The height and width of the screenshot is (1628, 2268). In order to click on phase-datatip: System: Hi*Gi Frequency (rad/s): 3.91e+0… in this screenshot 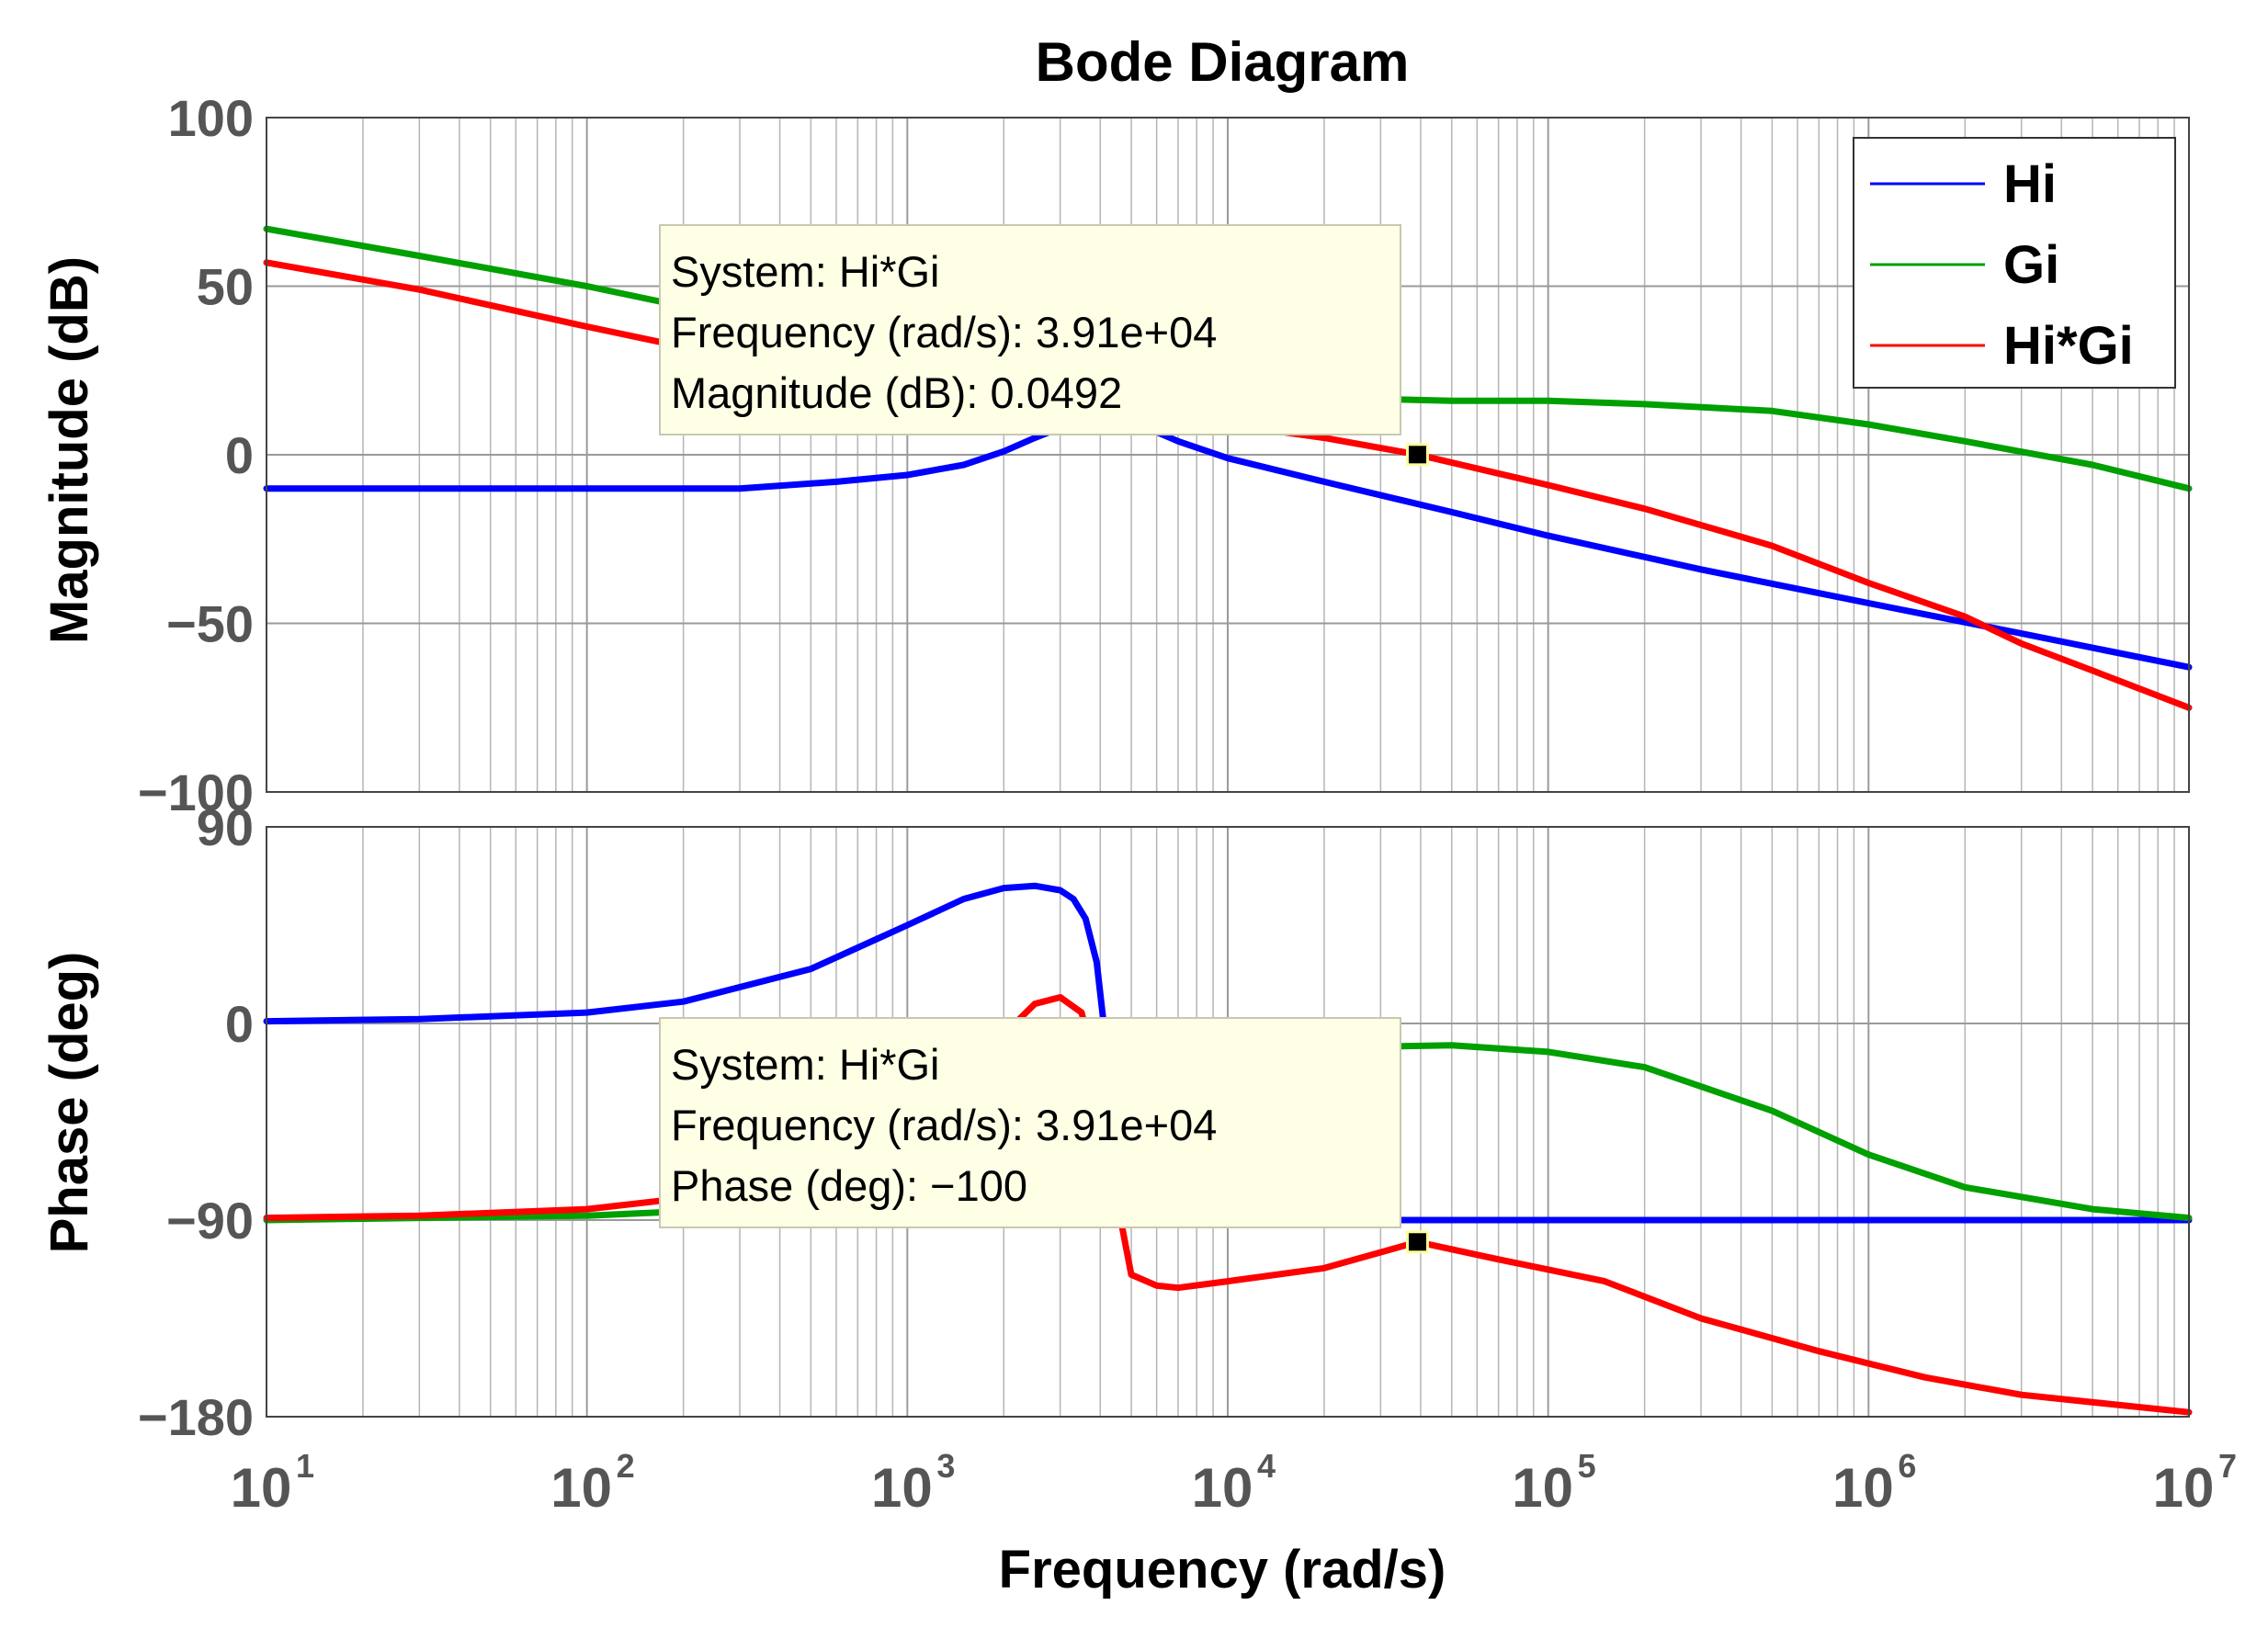, I will do `click(1030, 1122)`.